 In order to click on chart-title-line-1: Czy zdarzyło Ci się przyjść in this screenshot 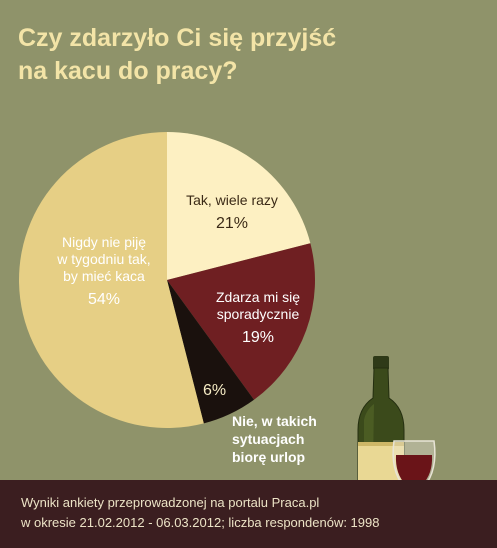, I will do `click(177, 38)`.